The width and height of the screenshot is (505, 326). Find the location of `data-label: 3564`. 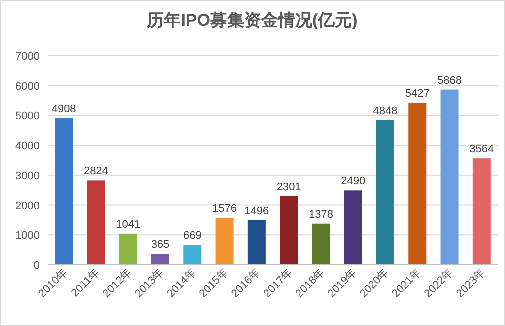

data-label: 3564 is located at coordinates (482, 150).